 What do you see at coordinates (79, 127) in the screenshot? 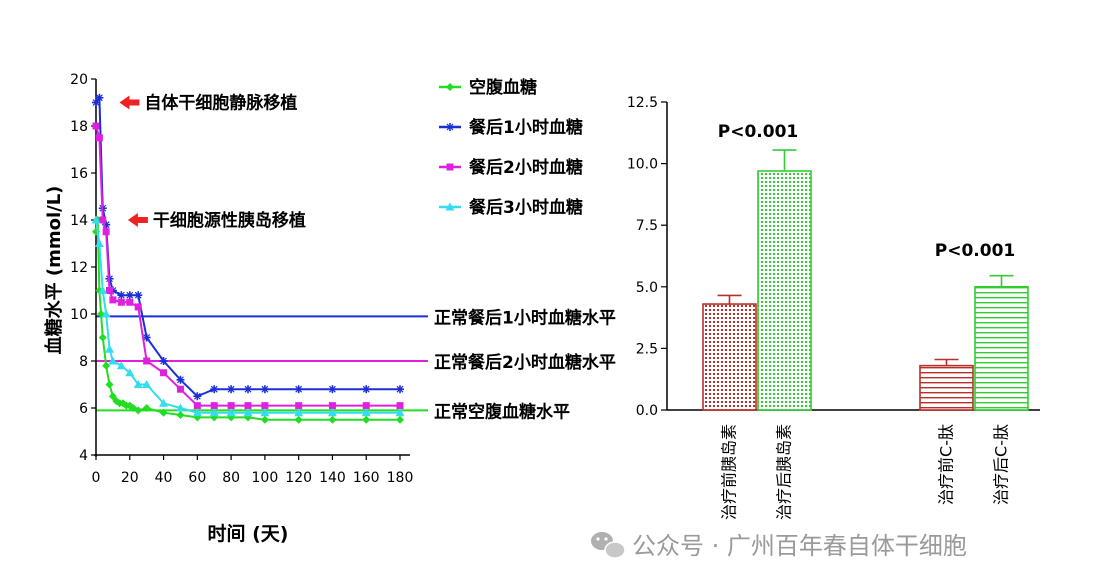
I see `y-tick-label: 18` at bounding box center [79, 127].